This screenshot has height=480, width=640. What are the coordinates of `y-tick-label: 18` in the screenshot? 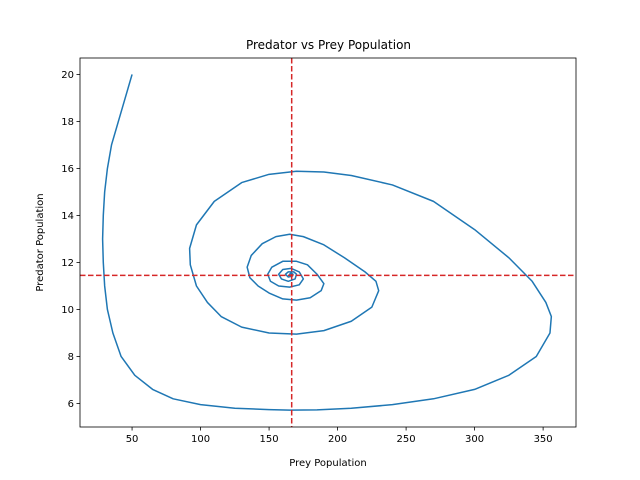 It's located at (67, 122).